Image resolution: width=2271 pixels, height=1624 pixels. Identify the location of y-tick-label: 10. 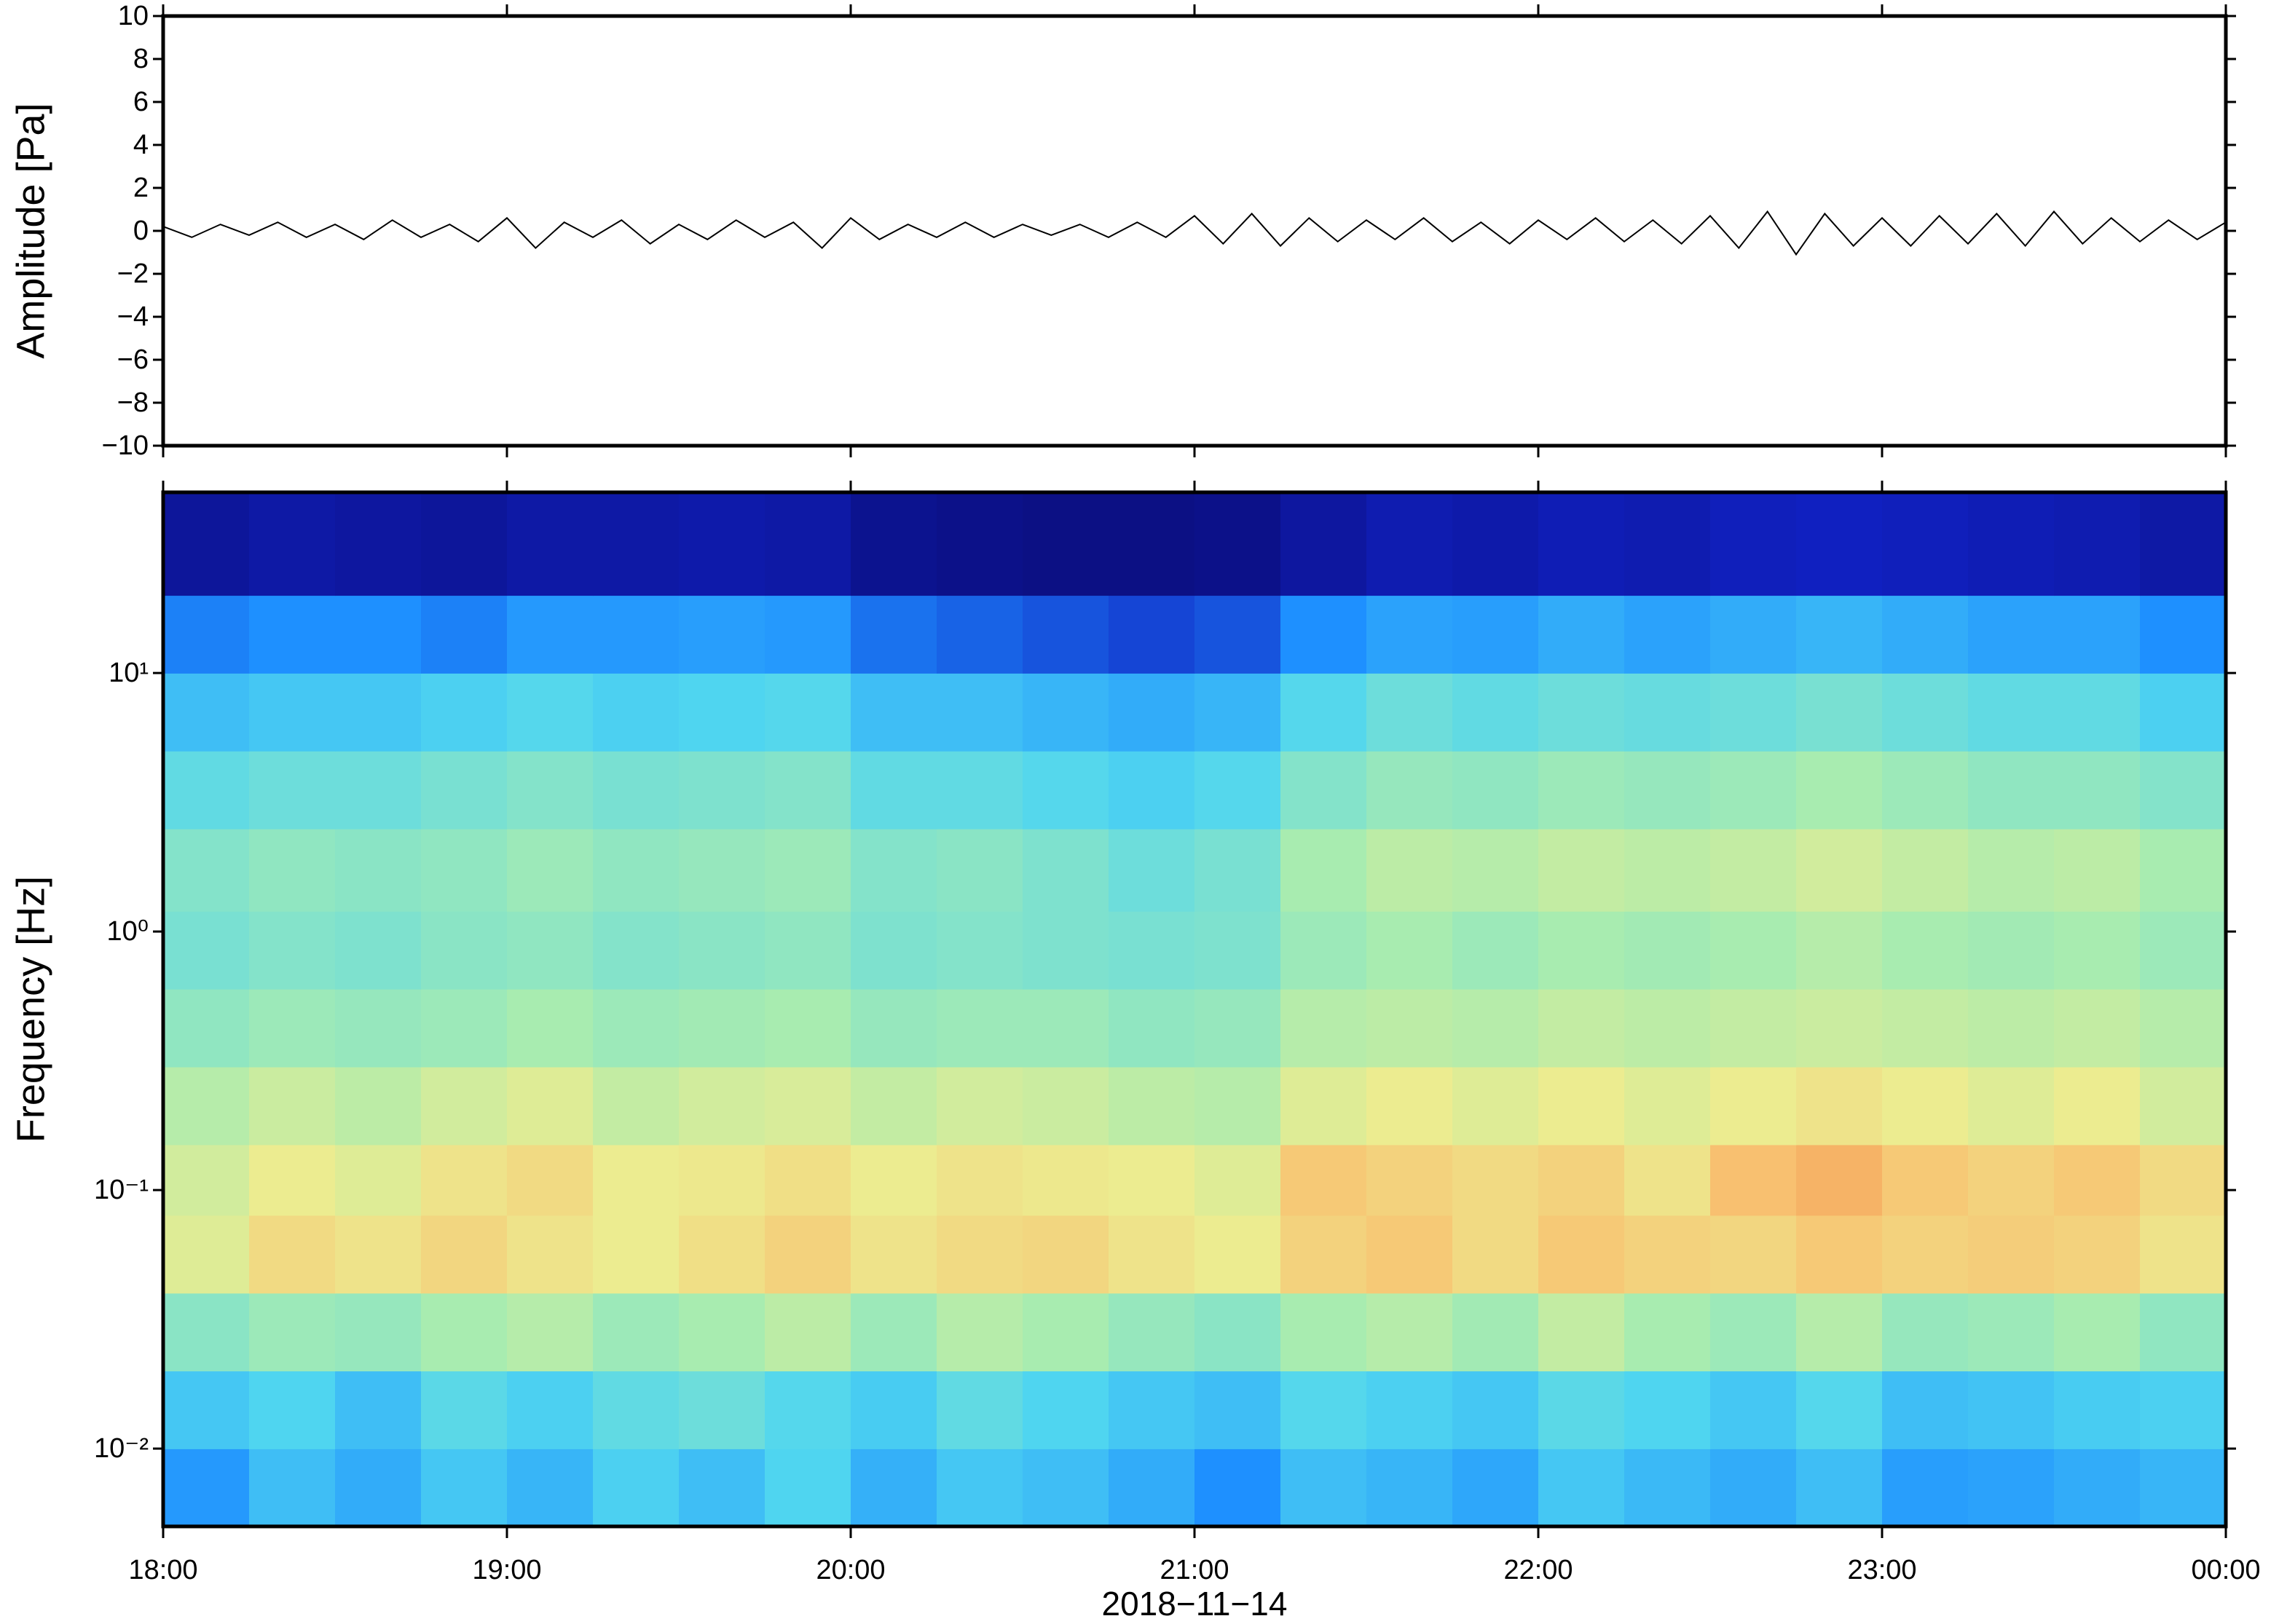
(133, 16).